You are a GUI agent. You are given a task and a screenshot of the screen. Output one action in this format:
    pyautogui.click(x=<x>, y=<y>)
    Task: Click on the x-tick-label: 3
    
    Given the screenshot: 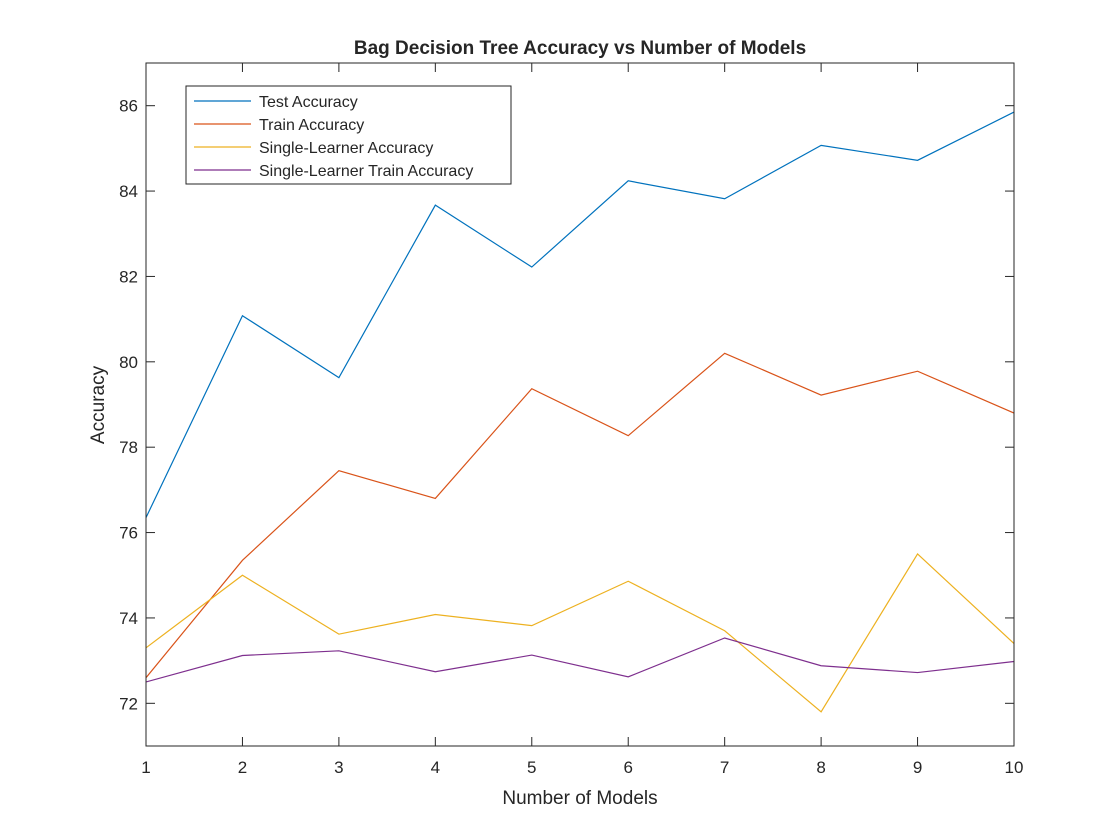 What is the action you would take?
    pyautogui.click(x=338, y=767)
    